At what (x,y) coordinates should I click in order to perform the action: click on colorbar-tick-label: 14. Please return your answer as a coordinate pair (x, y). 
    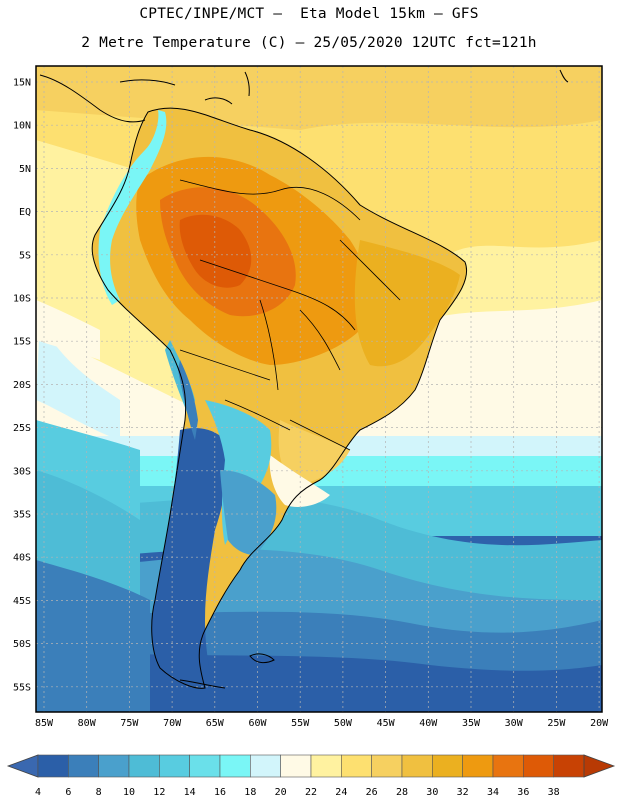
    Looking at the image, I should click on (190, 792).